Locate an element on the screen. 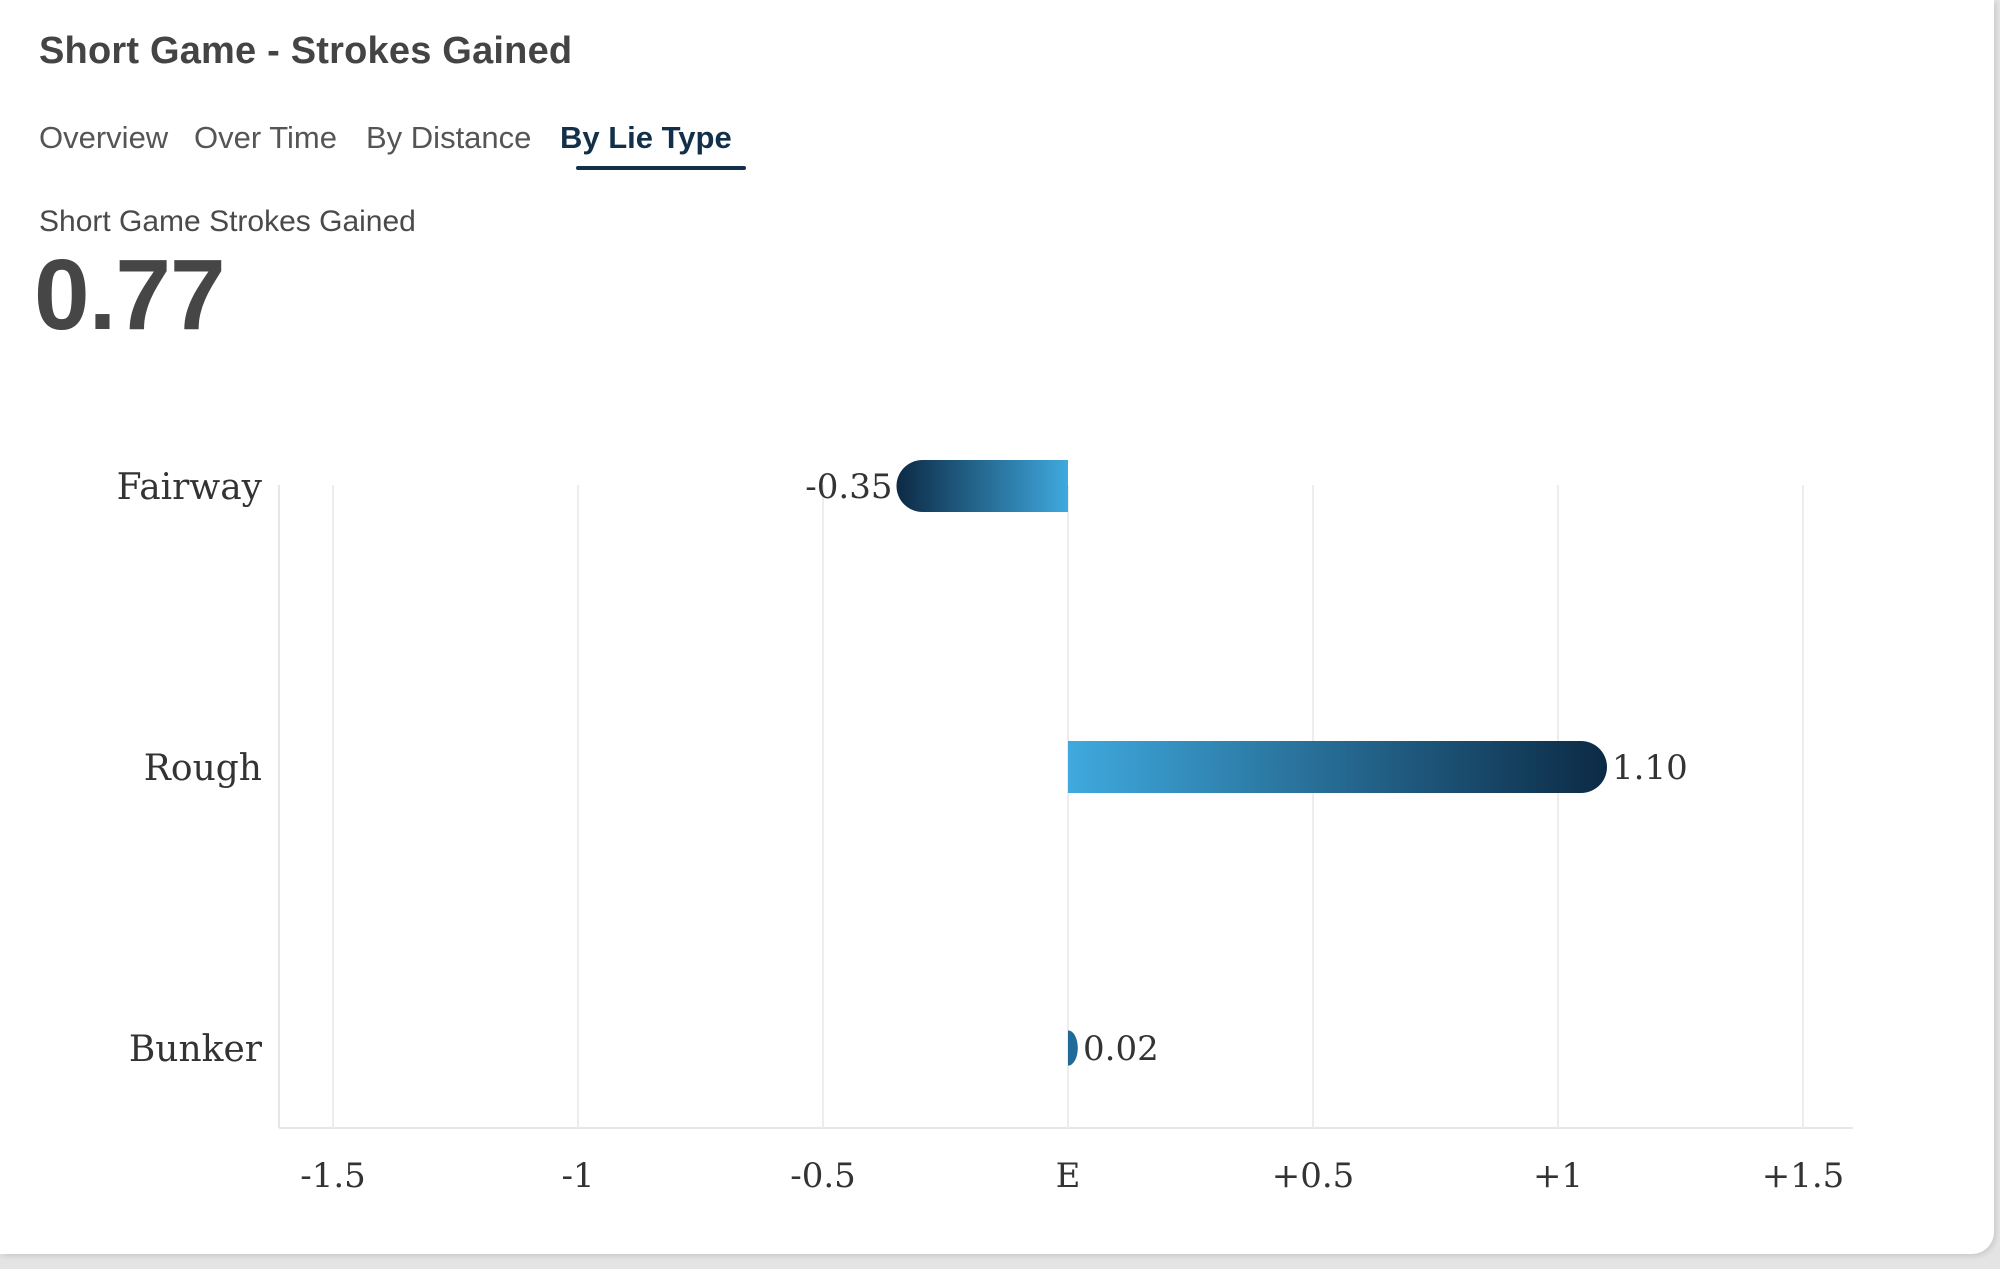 This screenshot has width=2000, height=1269. x-tick-label: +0.5 is located at coordinates (1313, 1176).